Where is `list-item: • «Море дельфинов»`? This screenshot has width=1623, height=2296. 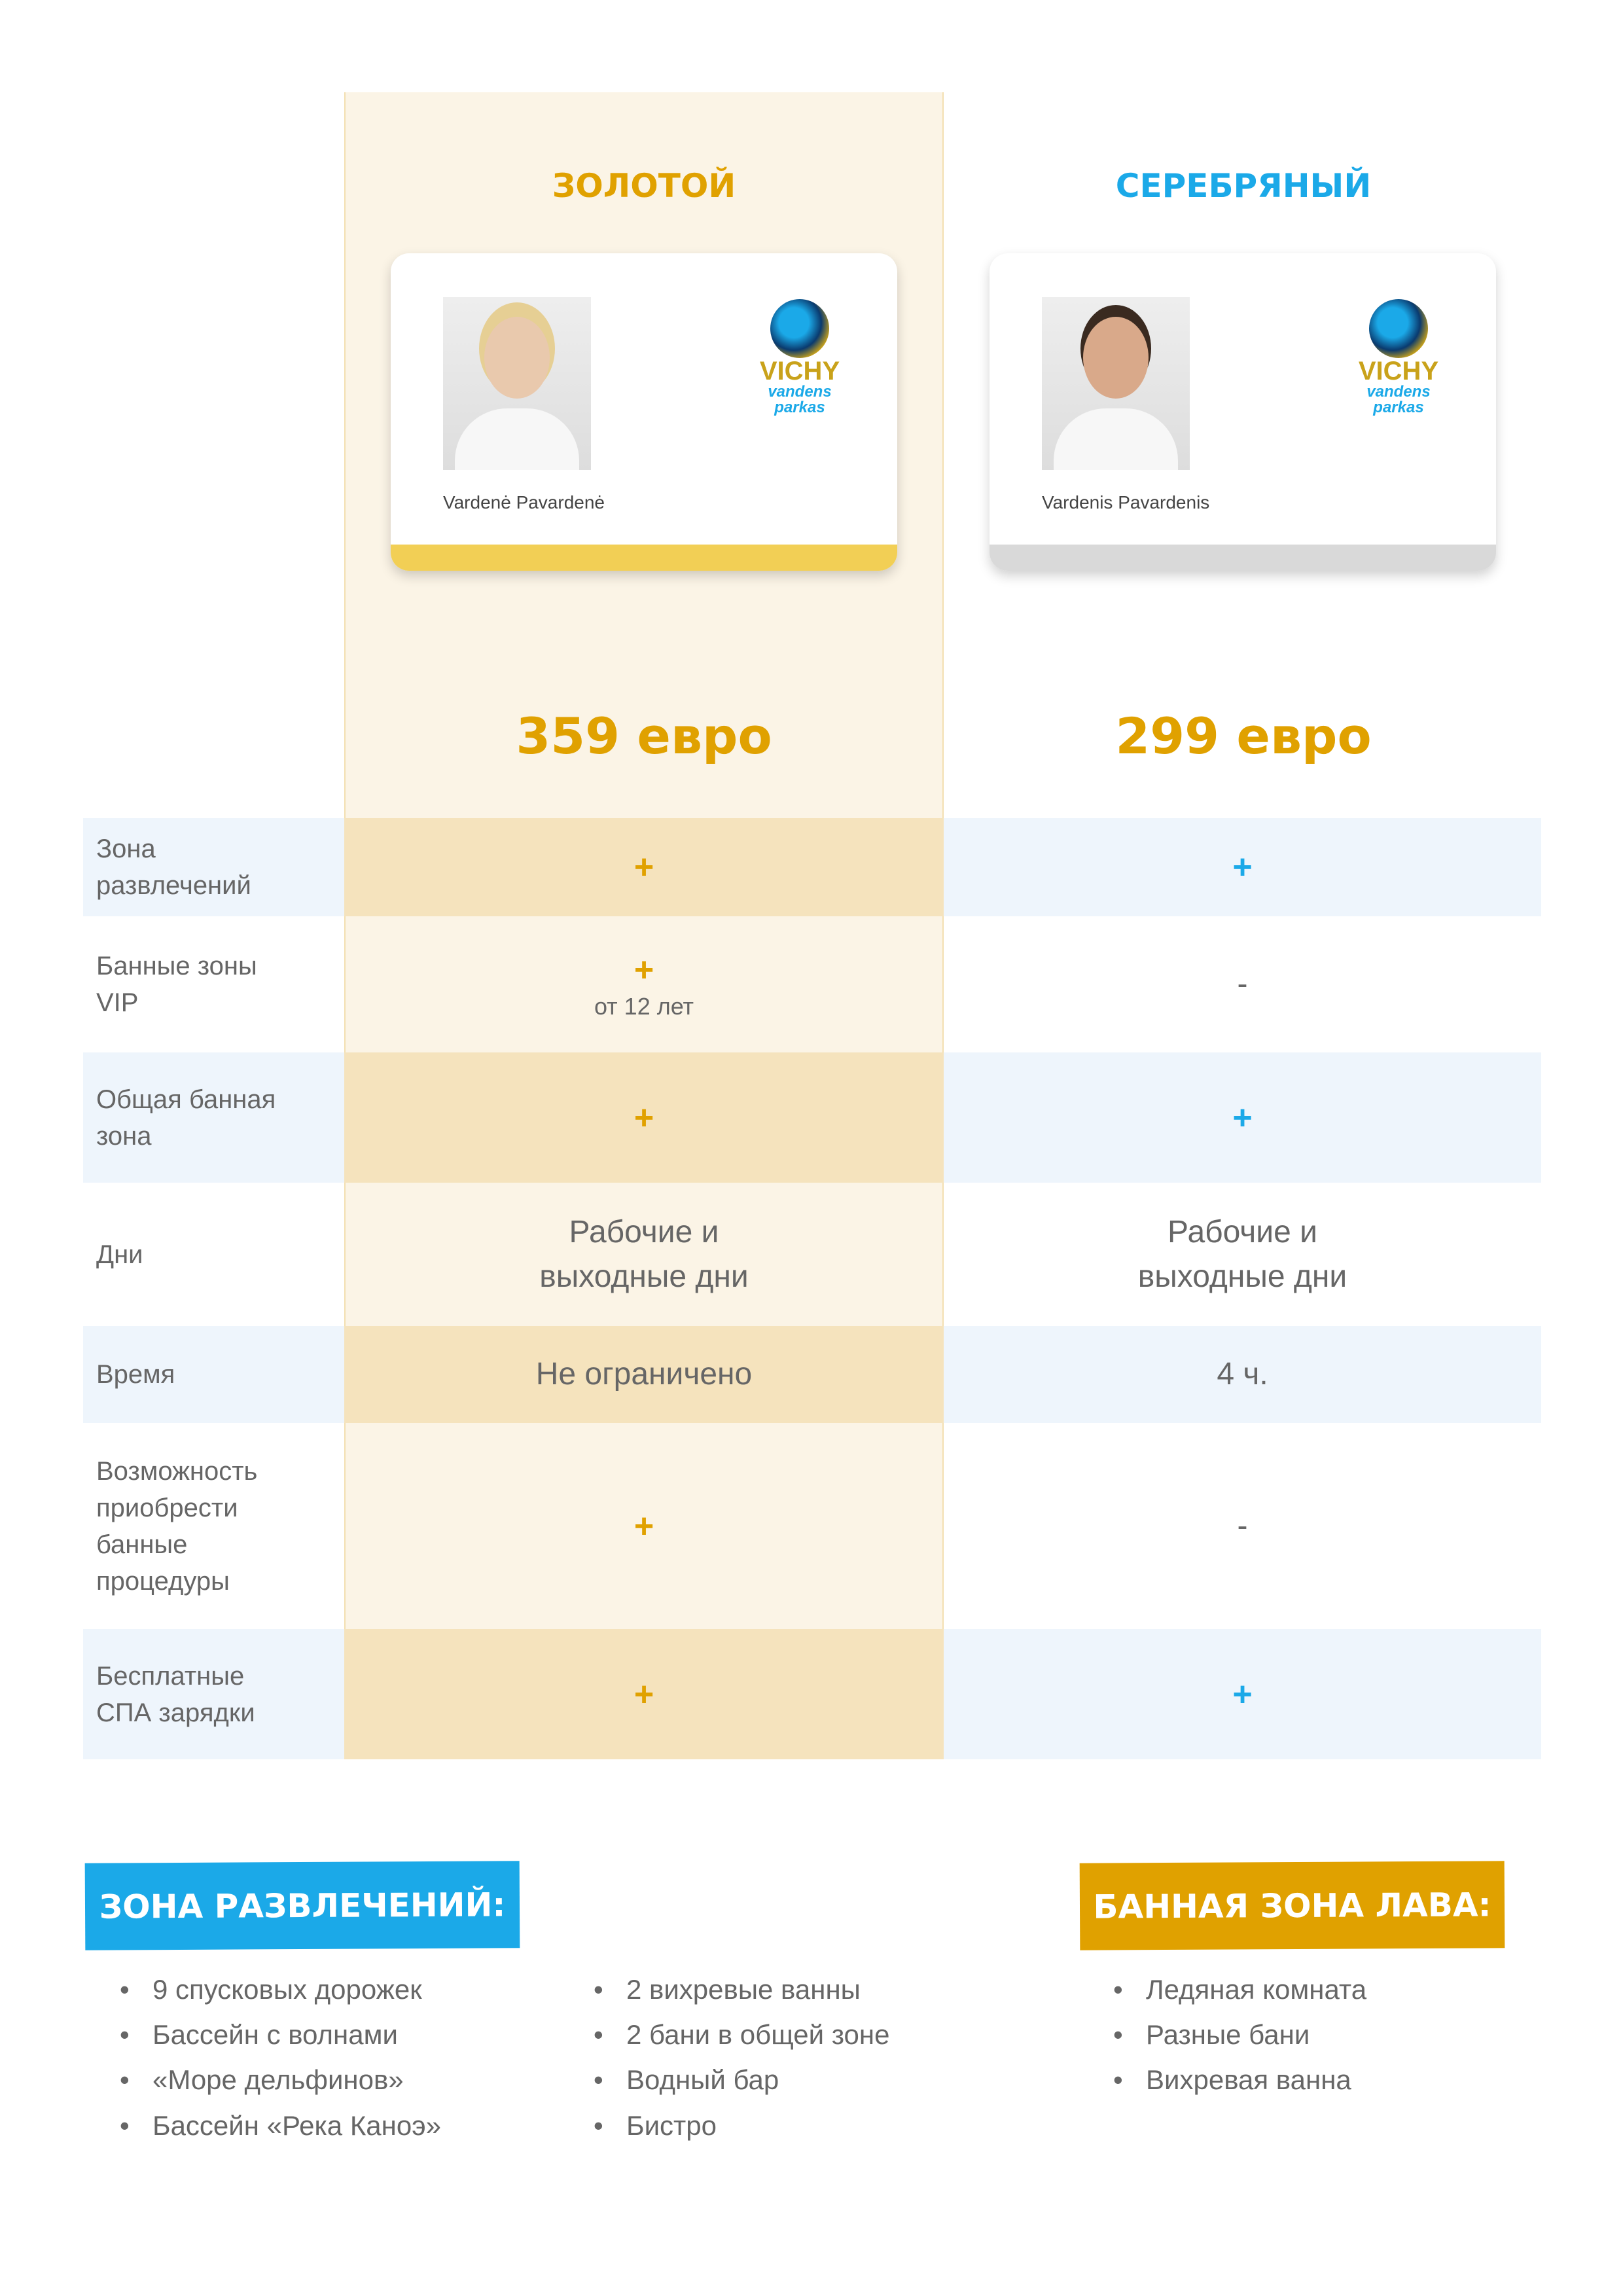
list-item: • «Море дельфинов» is located at coordinates (262, 2079).